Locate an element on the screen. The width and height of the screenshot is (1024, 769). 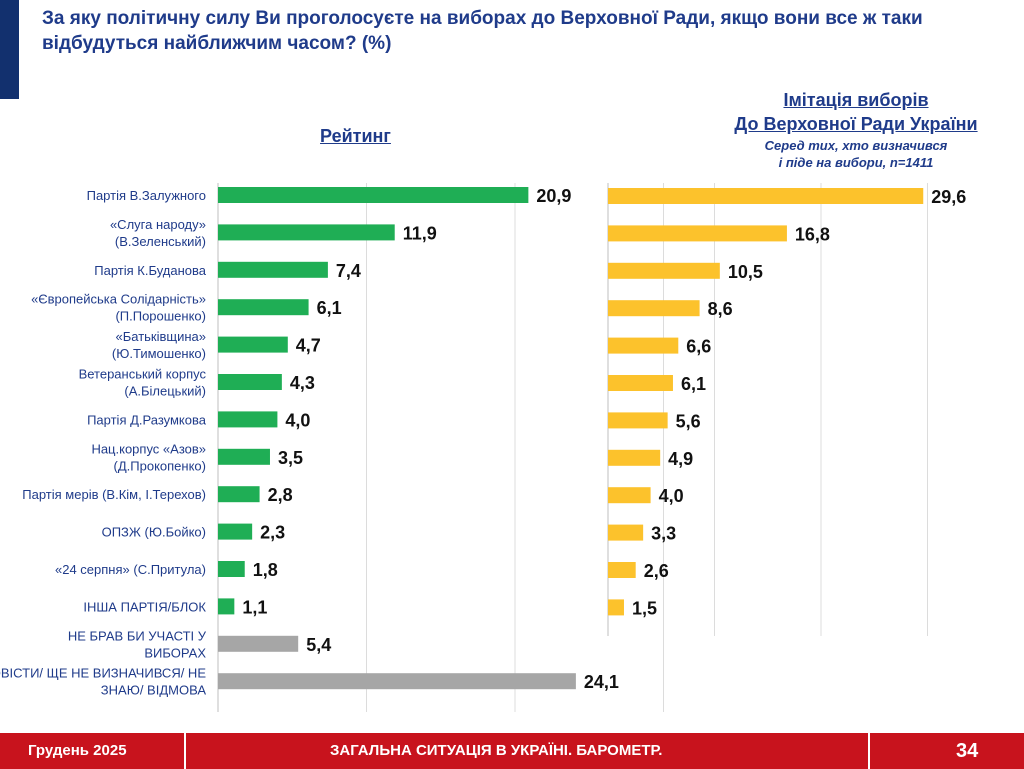
simulation-value-label: 4,0 is located at coordinates (671, 496).